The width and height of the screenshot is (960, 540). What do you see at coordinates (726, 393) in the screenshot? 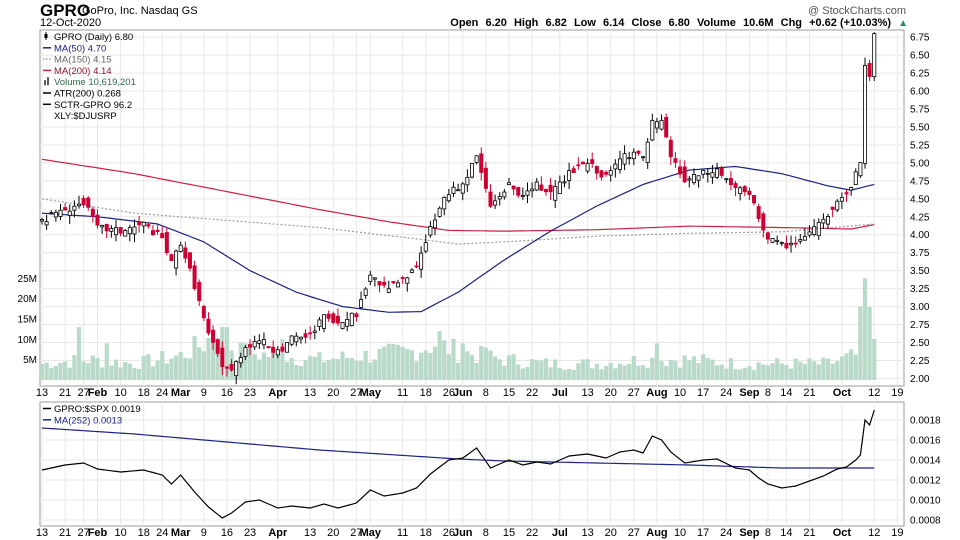
I see `x-tick-label: 24` at bounding box center [726, 393].